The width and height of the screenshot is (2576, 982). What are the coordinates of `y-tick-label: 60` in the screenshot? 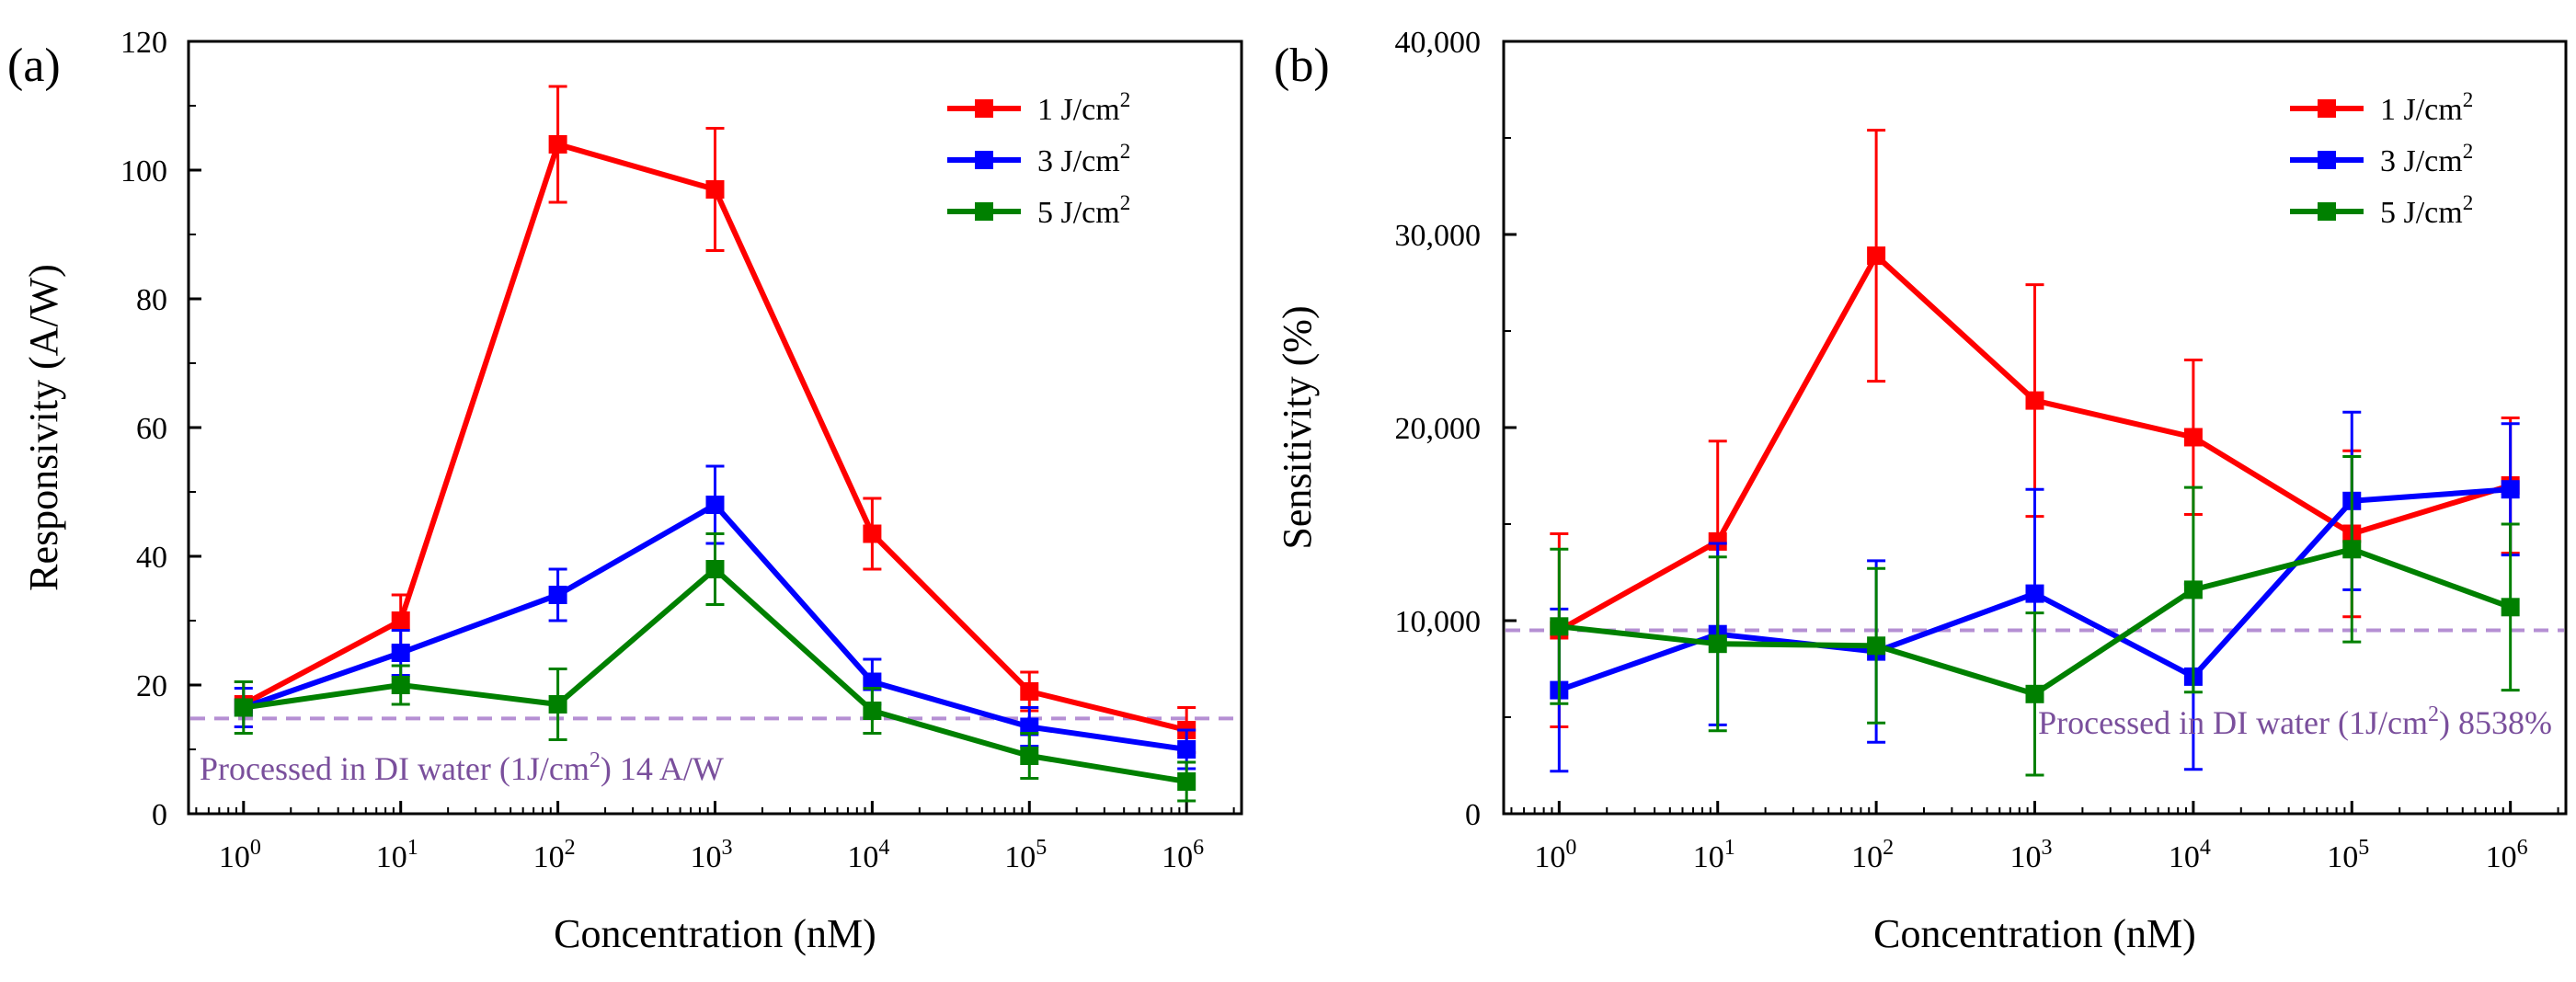 It's located at (151, 429).